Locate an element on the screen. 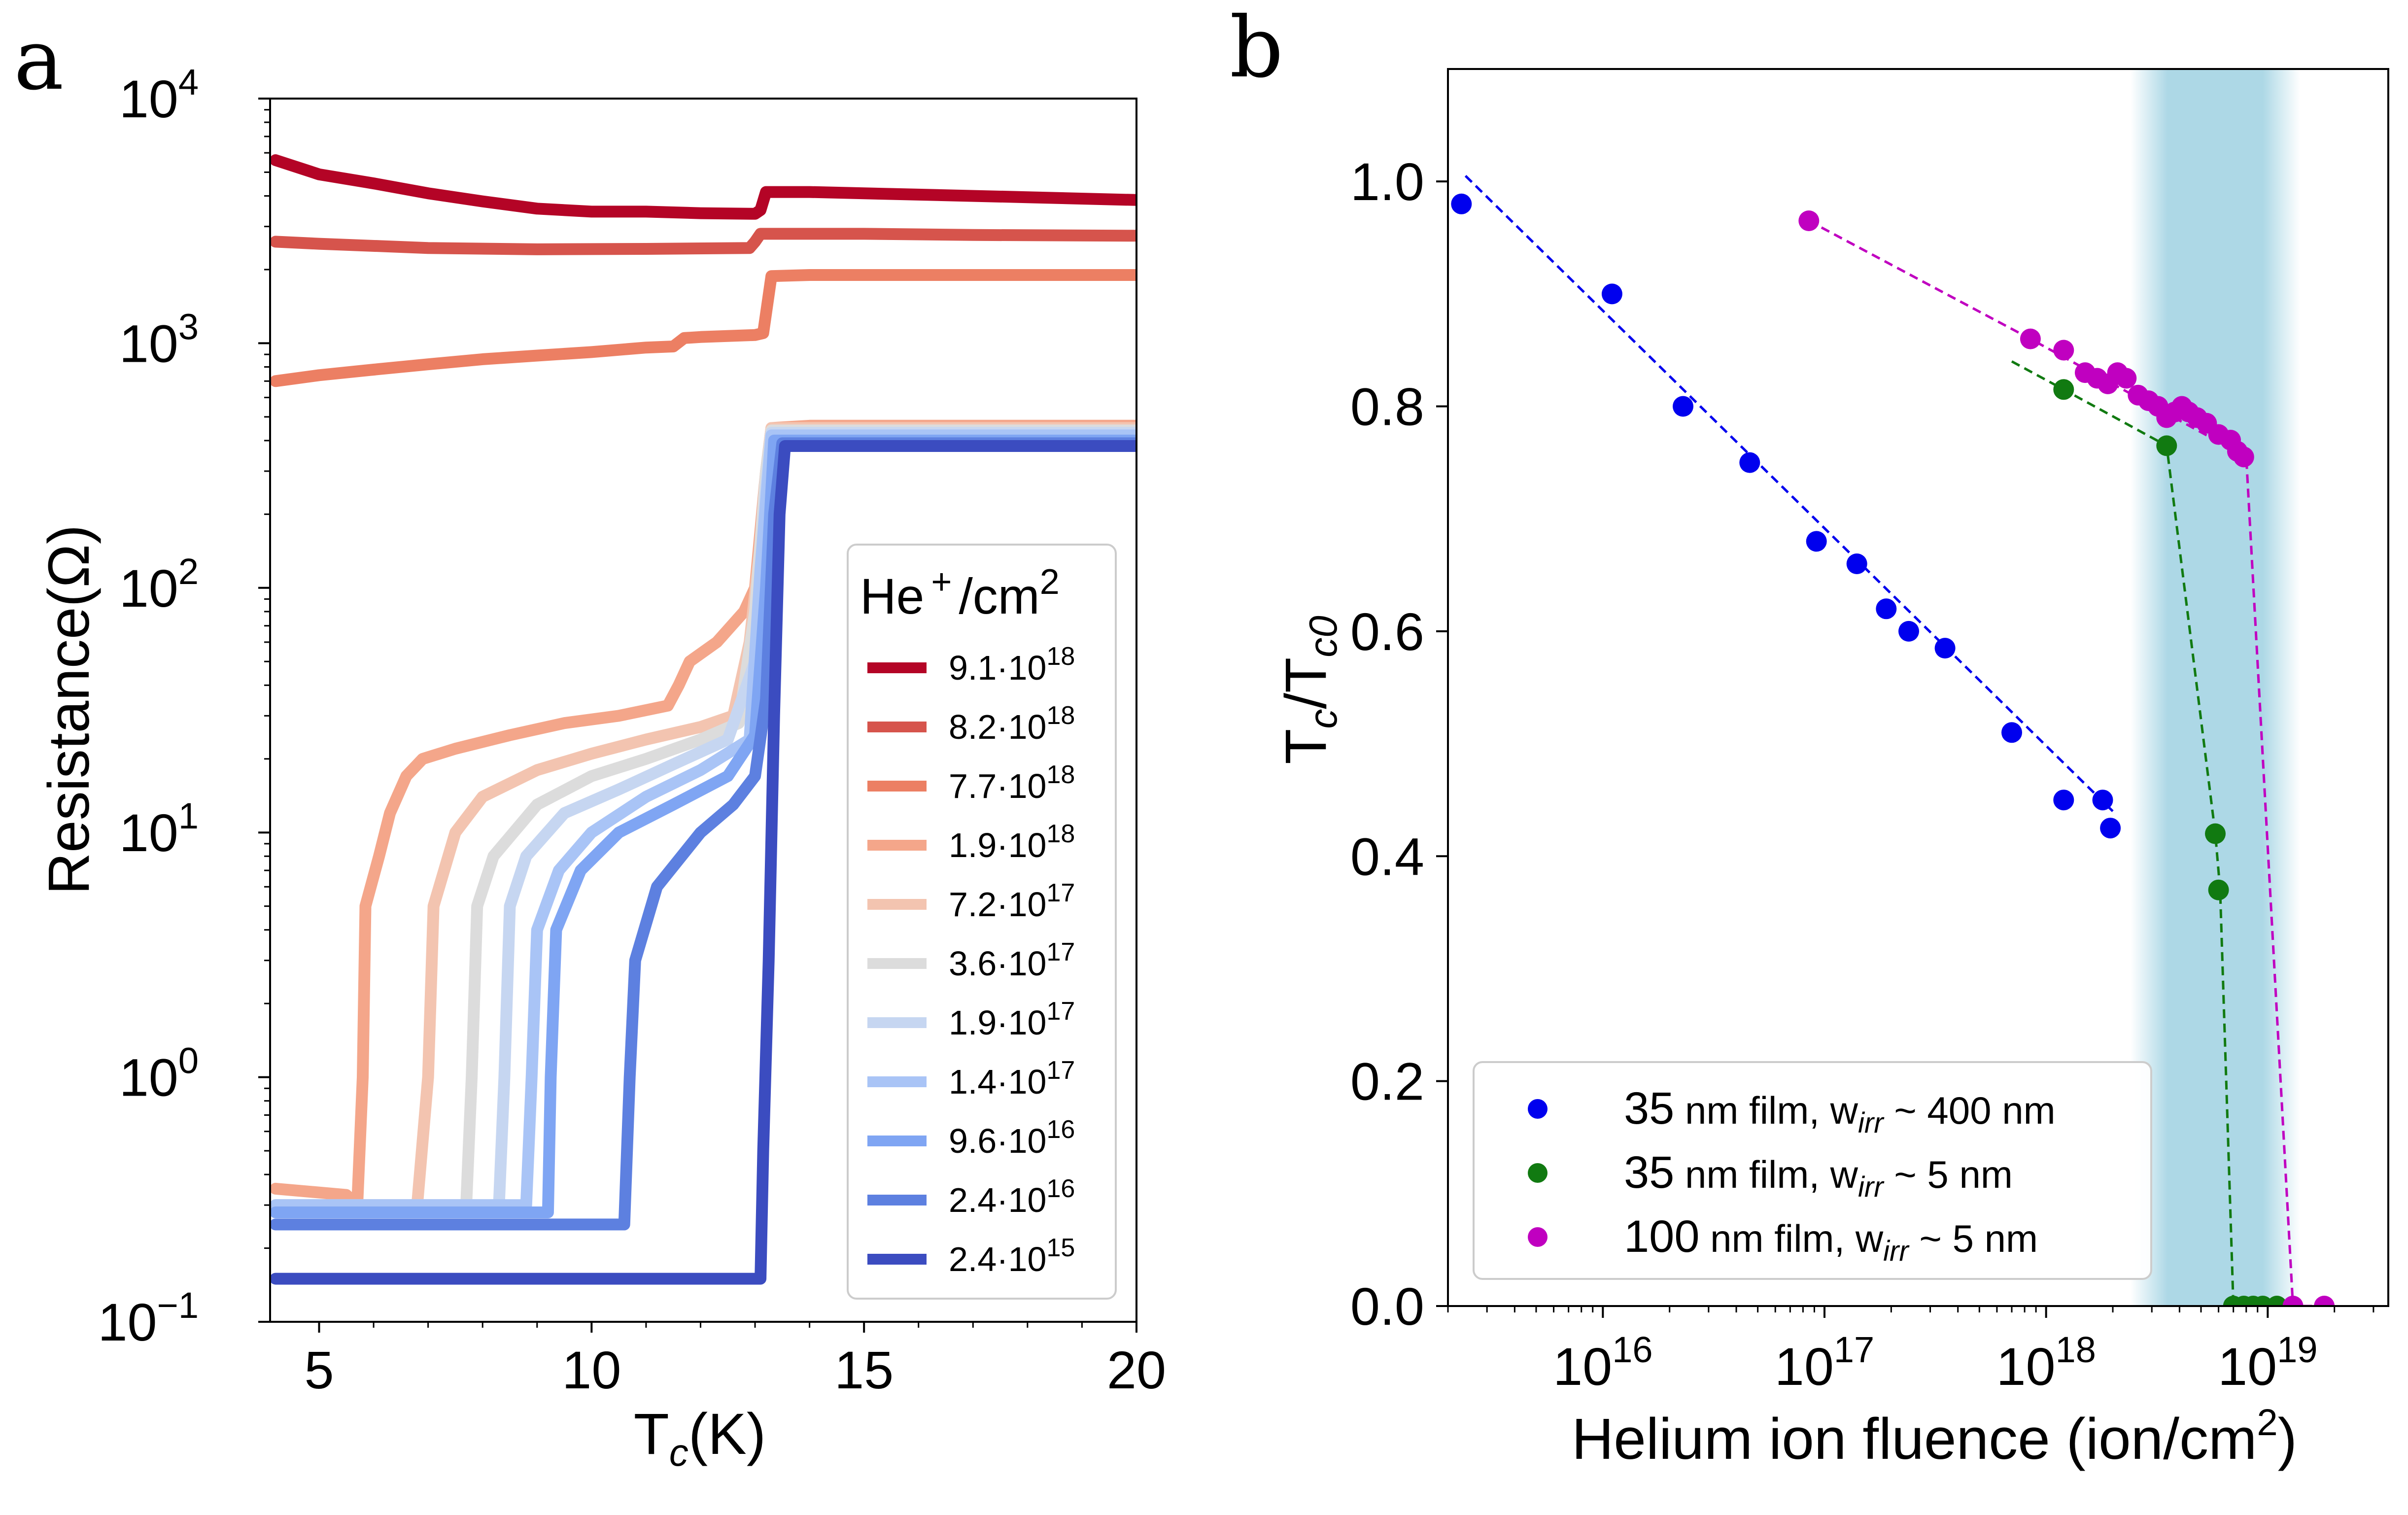 The width and height of the screenshot is (2408, 1515). legend-label: 2.4·10¹⁵ is located at coordinates (1012, 1256).